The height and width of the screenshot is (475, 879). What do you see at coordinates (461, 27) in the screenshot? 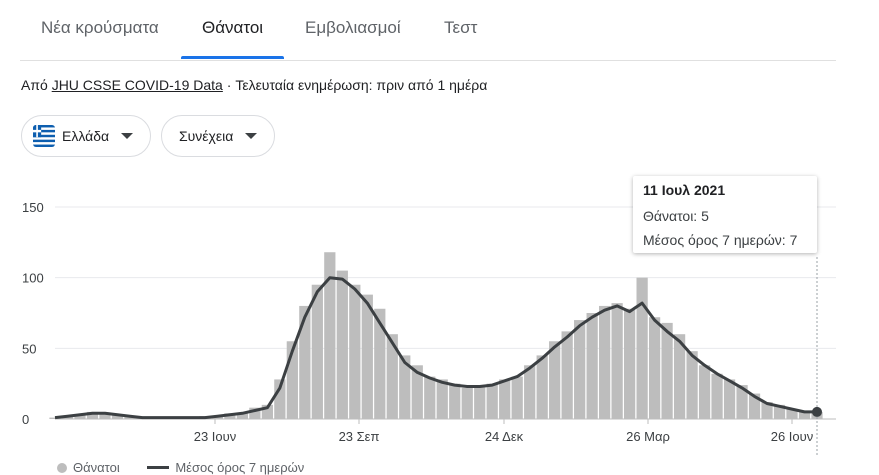
I see `tab-tests: Τεστ` at bounding box center [461, 27].